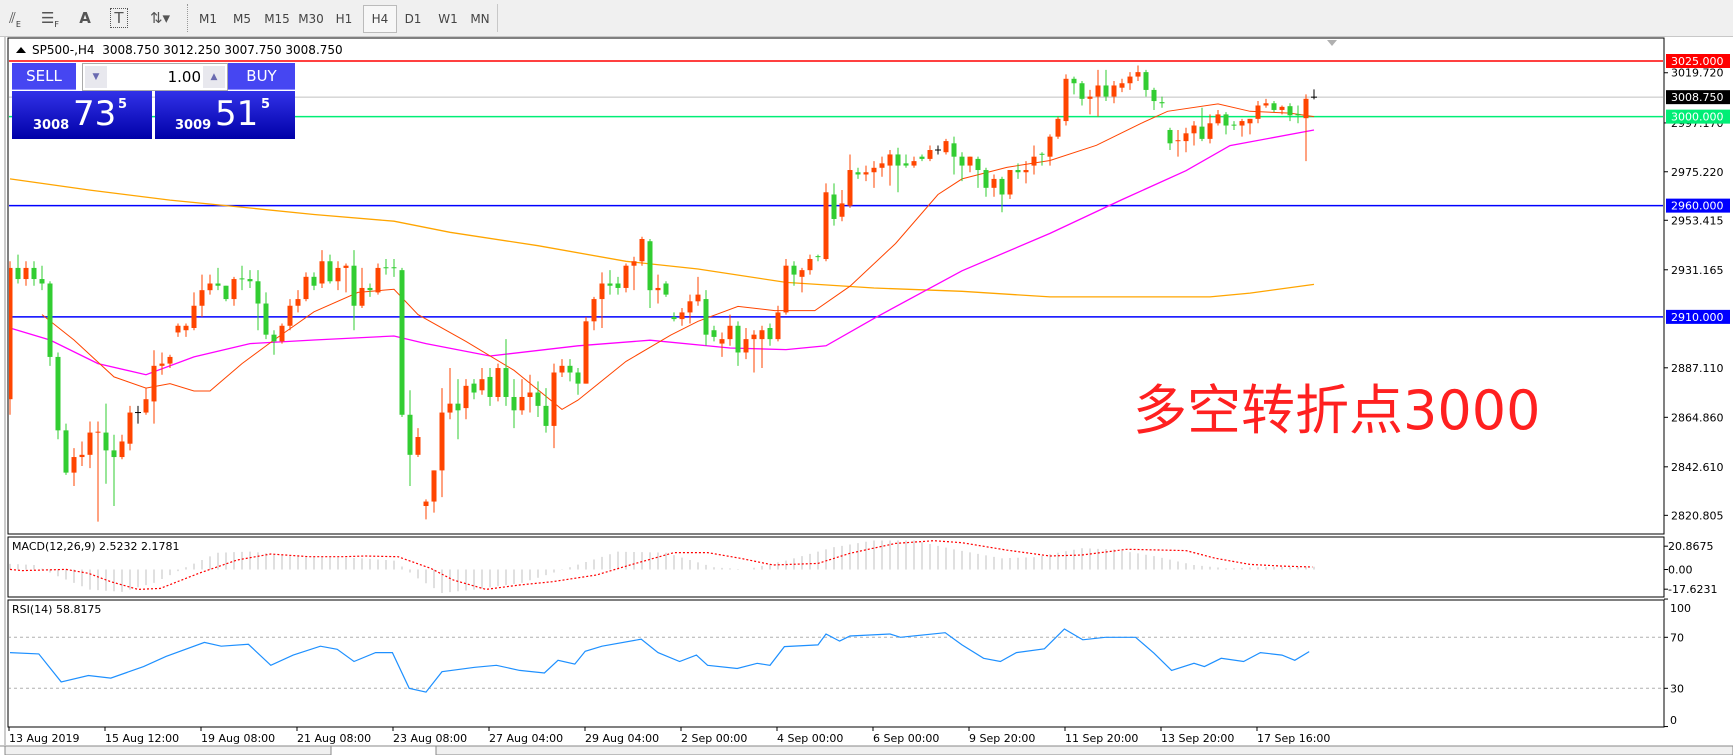  What do you see at coordinates (44, 76) in the screenshot?
I see `sell-button: SELL` at bounding box center [44, 76].